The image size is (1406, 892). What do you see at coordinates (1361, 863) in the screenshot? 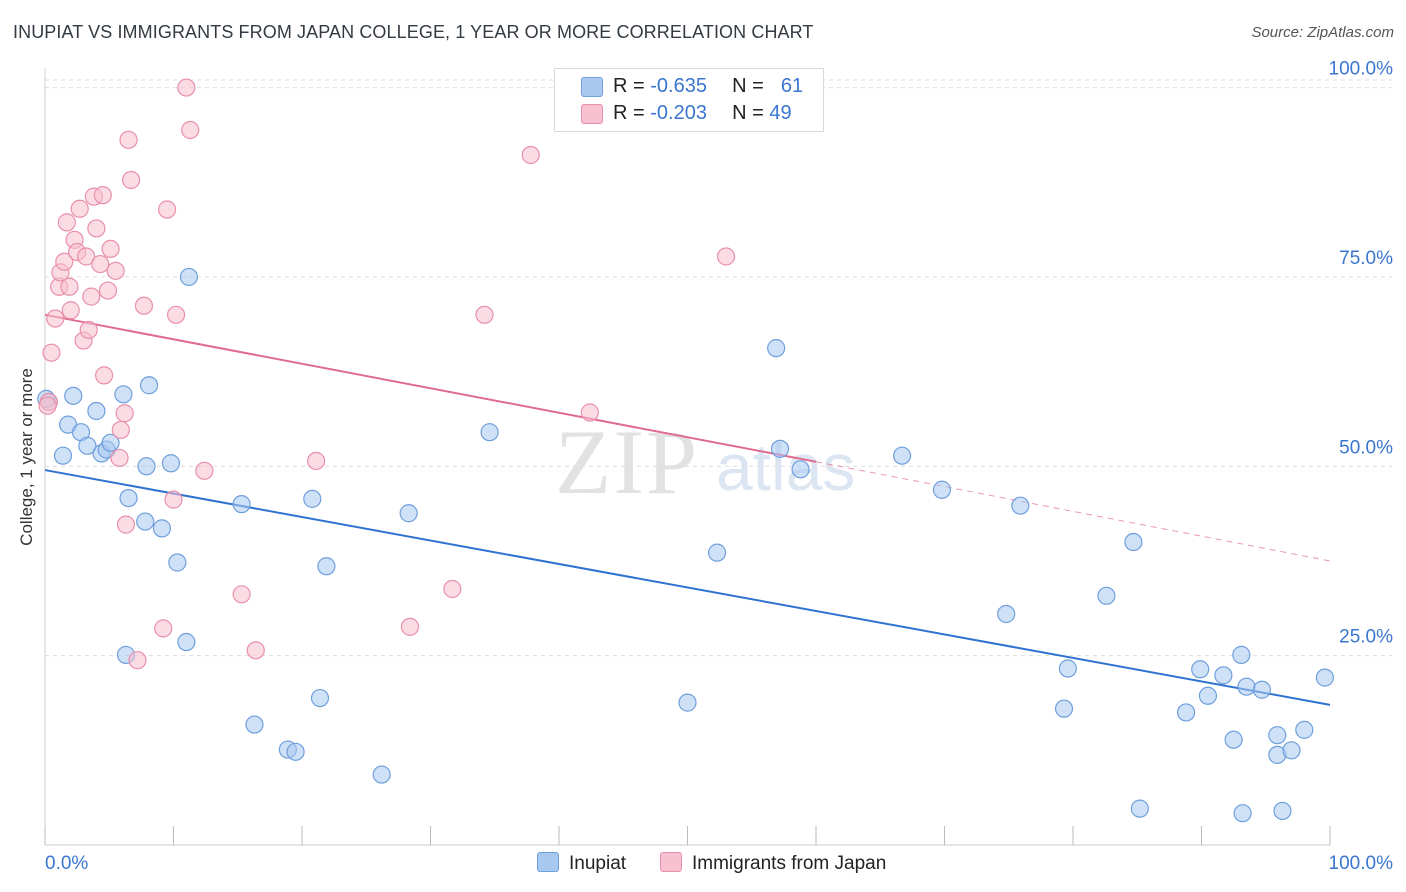
I see `x-tick-label-max: 100.0%` at bounding box center [1361, 863].